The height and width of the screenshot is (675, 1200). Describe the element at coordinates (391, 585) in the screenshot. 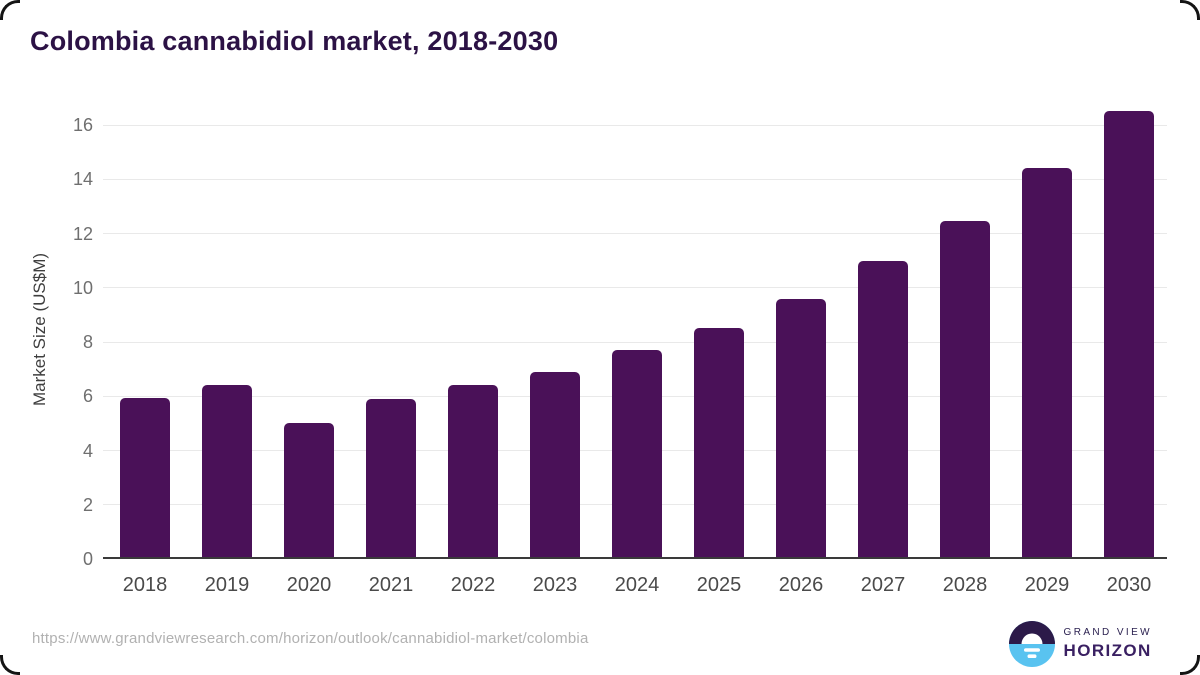

I see `x-axis-tick-label-2021: 2021` at that location.